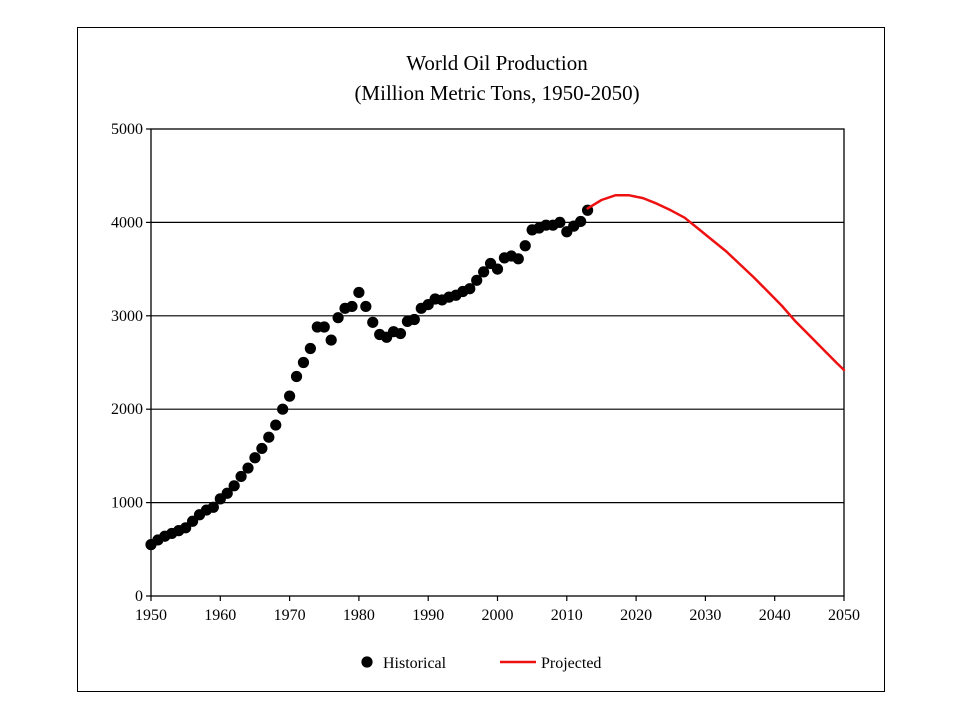  I want to click on x-tick-label: 2030, so click(705, 615).